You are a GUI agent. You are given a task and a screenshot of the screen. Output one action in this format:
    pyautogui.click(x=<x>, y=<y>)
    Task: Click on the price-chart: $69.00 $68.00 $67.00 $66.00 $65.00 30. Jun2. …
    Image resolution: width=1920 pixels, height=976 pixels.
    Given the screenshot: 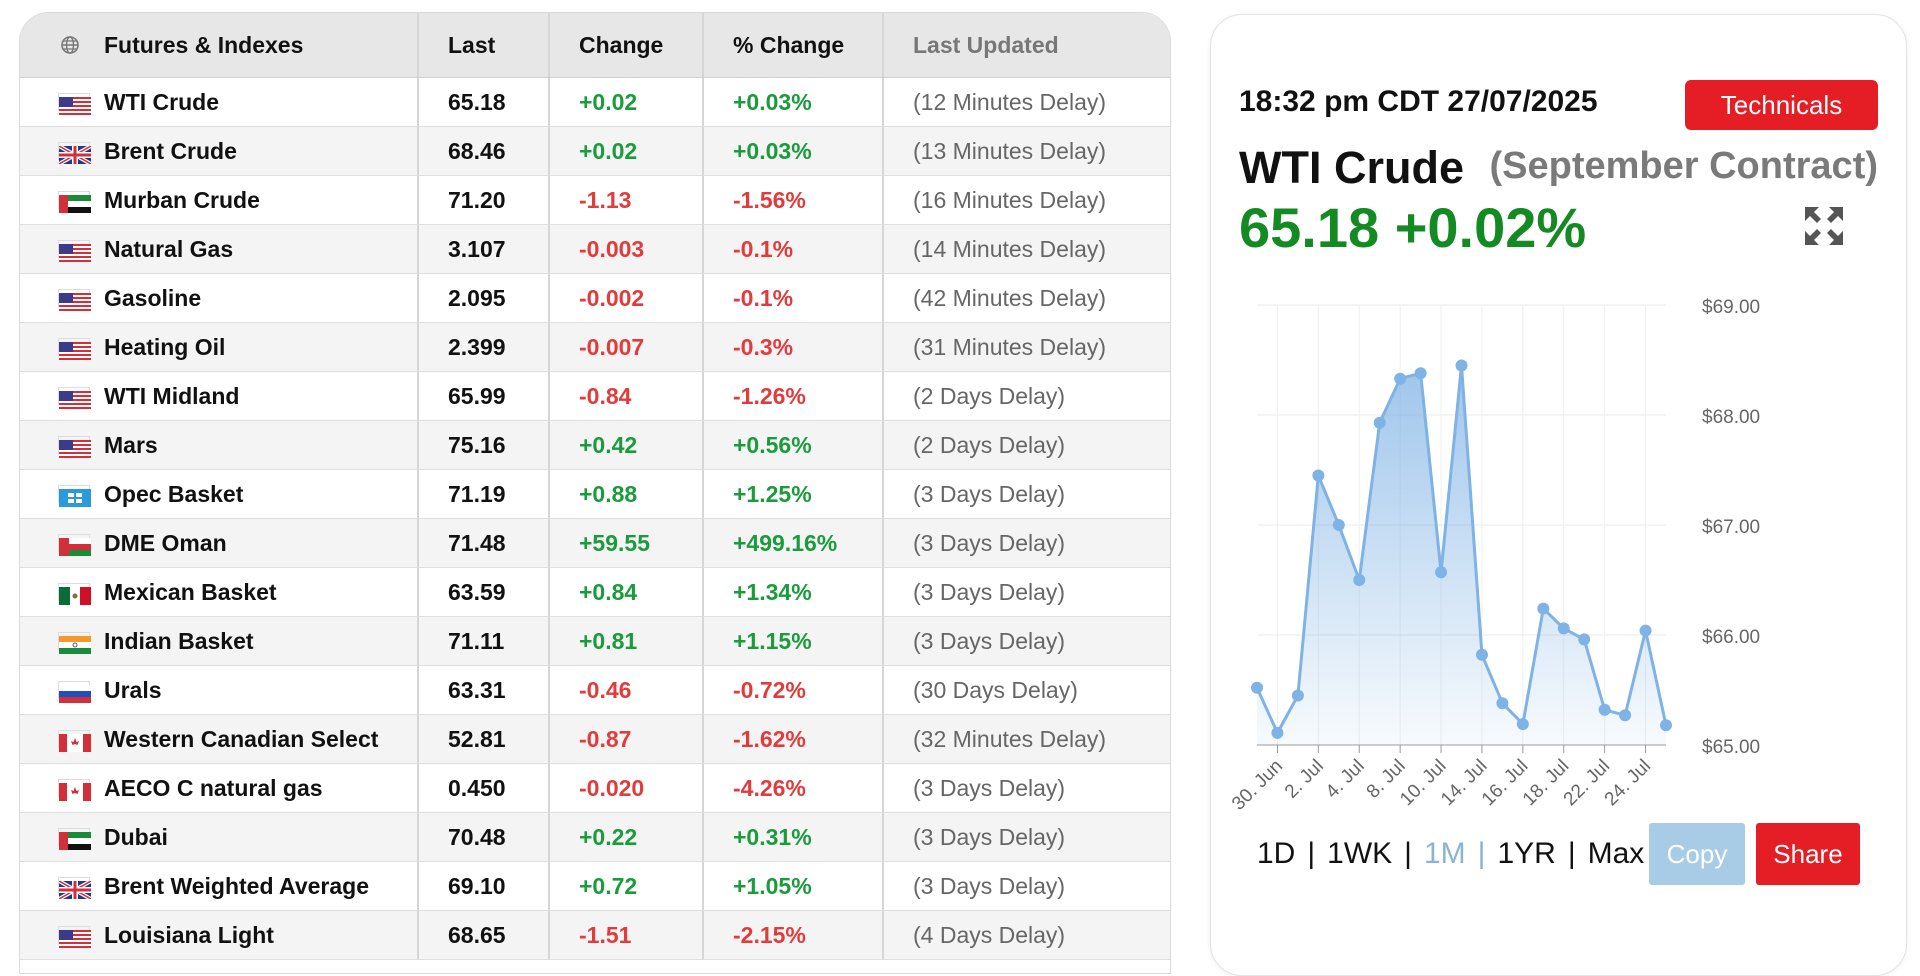 What is the action you would take?
    pyautogui.click(x=1494, y=556)
    